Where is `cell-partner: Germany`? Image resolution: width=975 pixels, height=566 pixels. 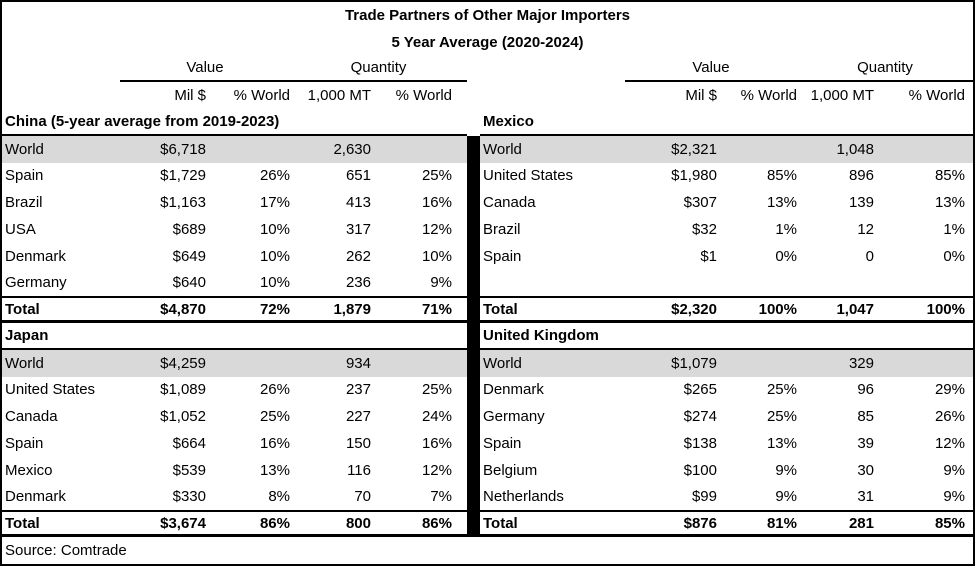 cell-partner: Germany is located at coordinates (514, 417).